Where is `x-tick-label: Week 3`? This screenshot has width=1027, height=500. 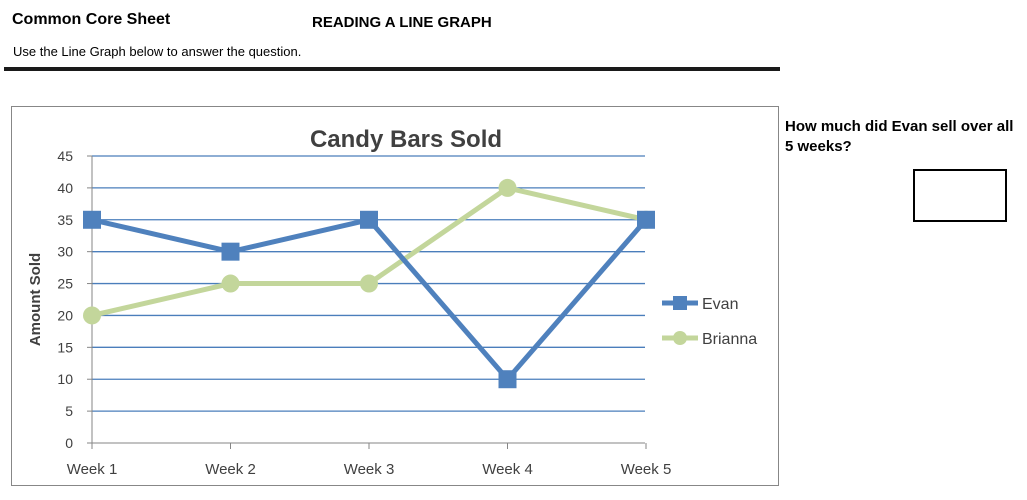
x-tick-label: Week 3 is located at coordinates (369, 469).